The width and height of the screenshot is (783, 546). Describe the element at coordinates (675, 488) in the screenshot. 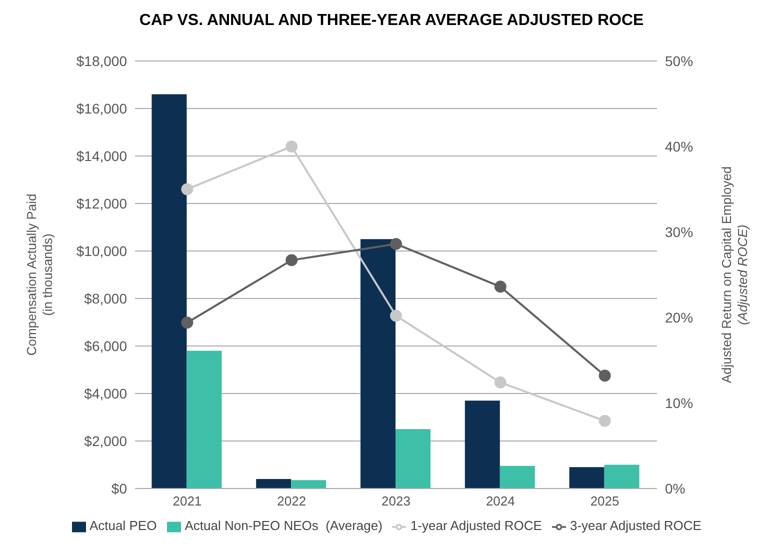

I see `y2-tick-label: 0%` at that location.